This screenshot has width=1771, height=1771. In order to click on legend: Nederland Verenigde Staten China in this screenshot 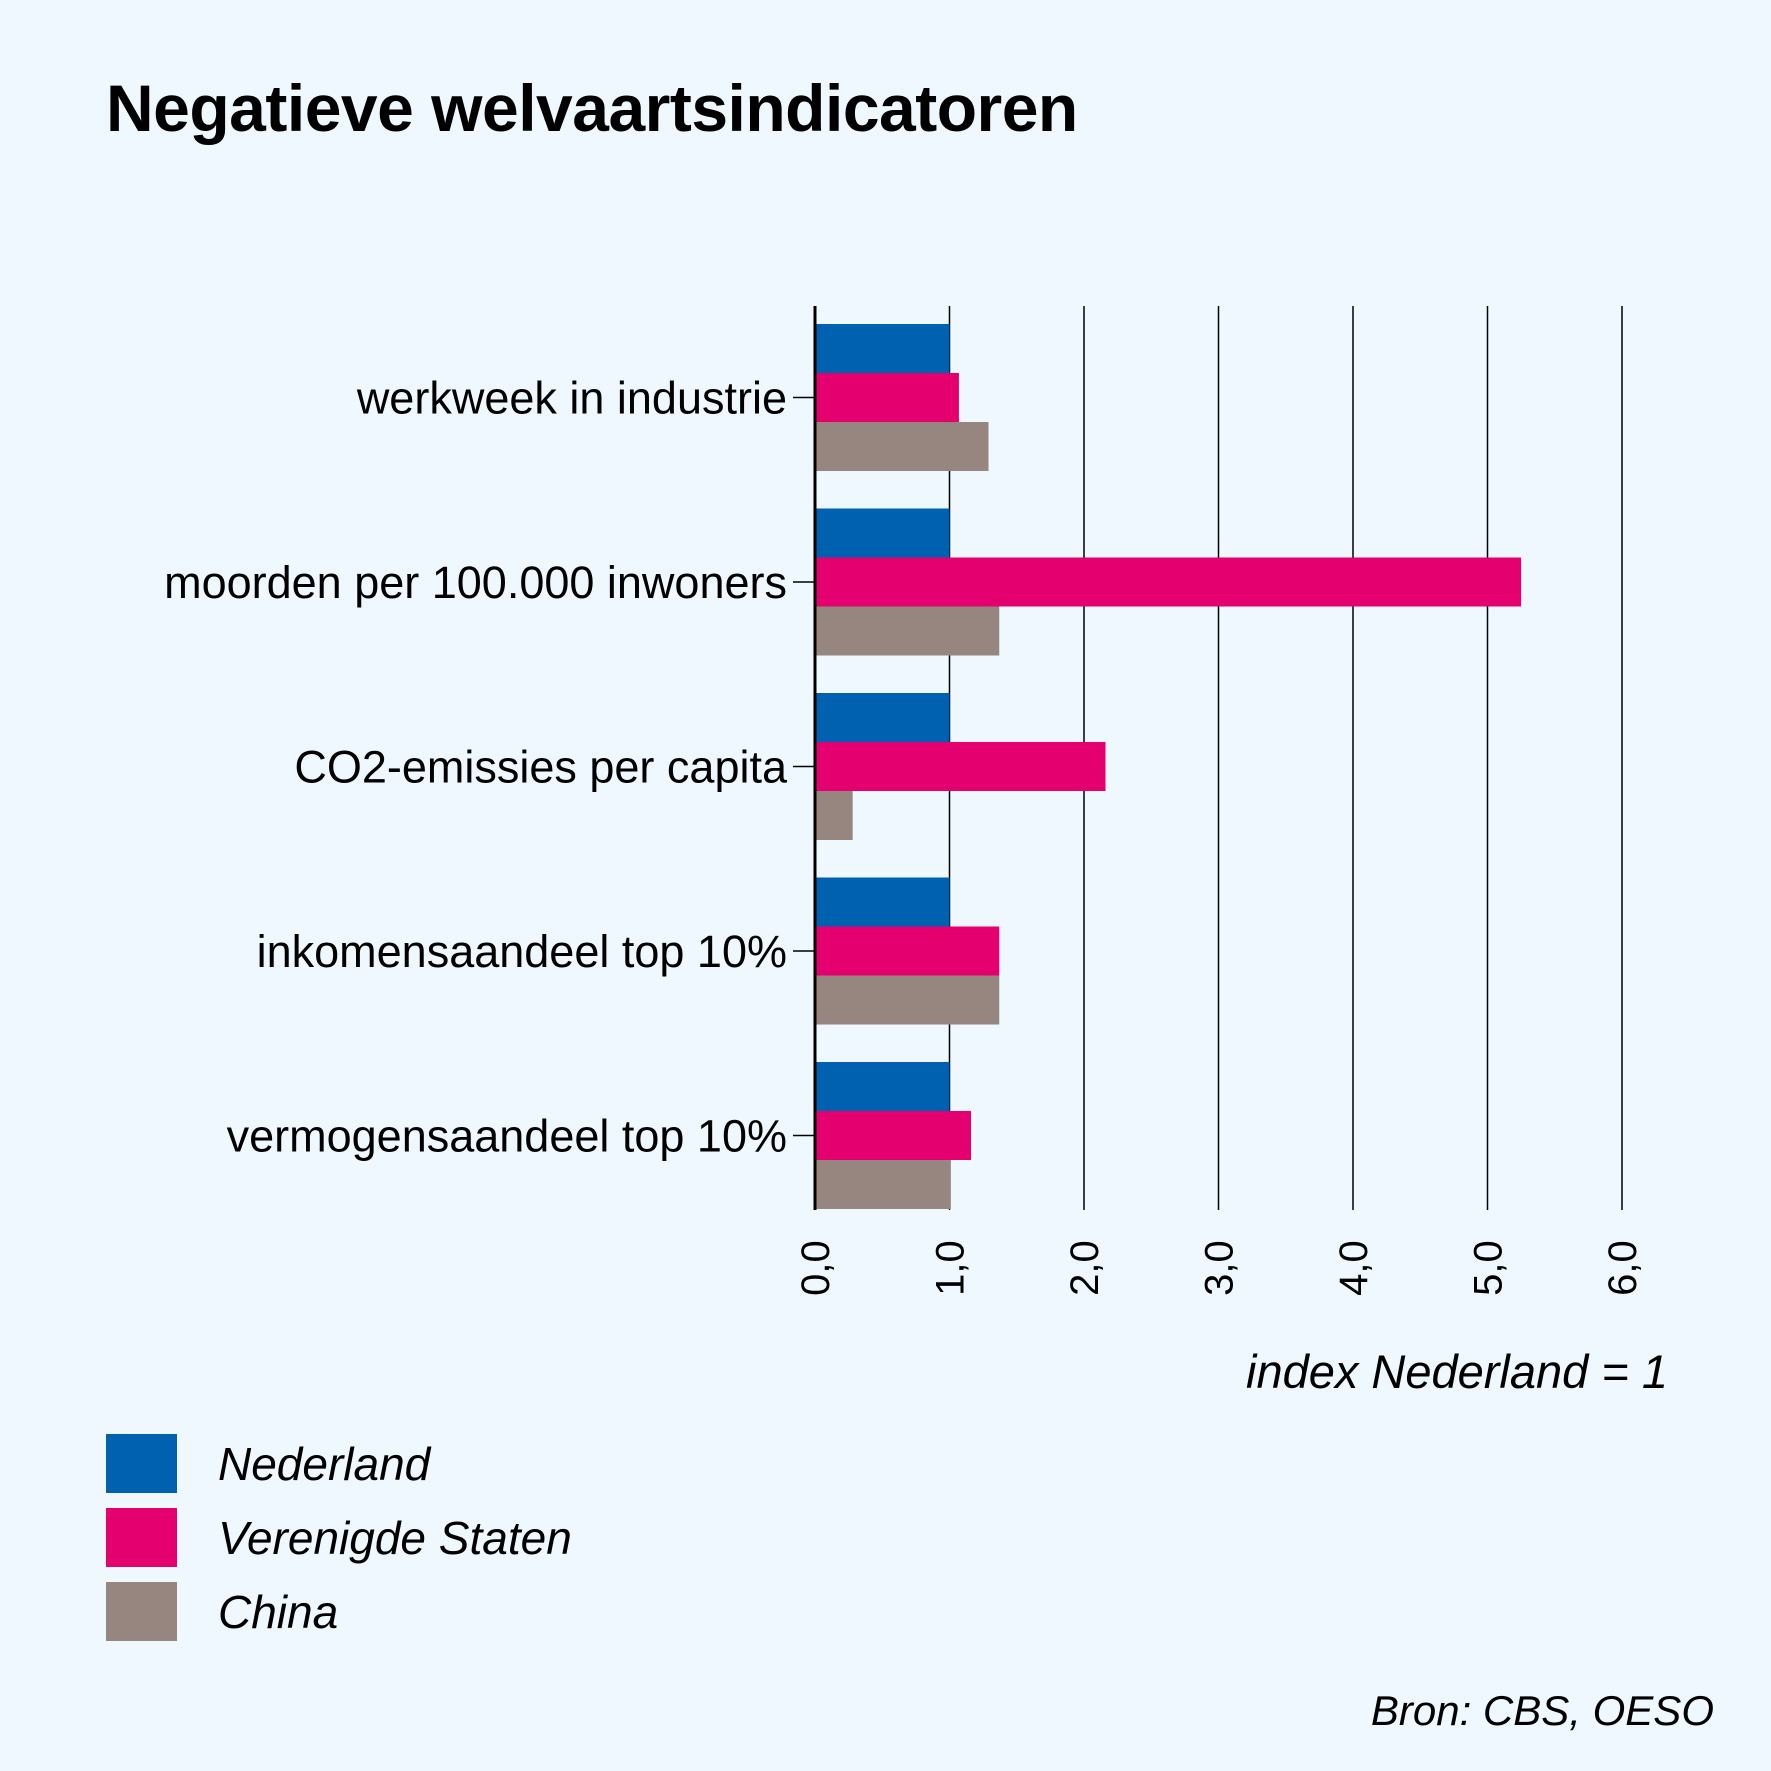, I will do `click(339, 1545)`.